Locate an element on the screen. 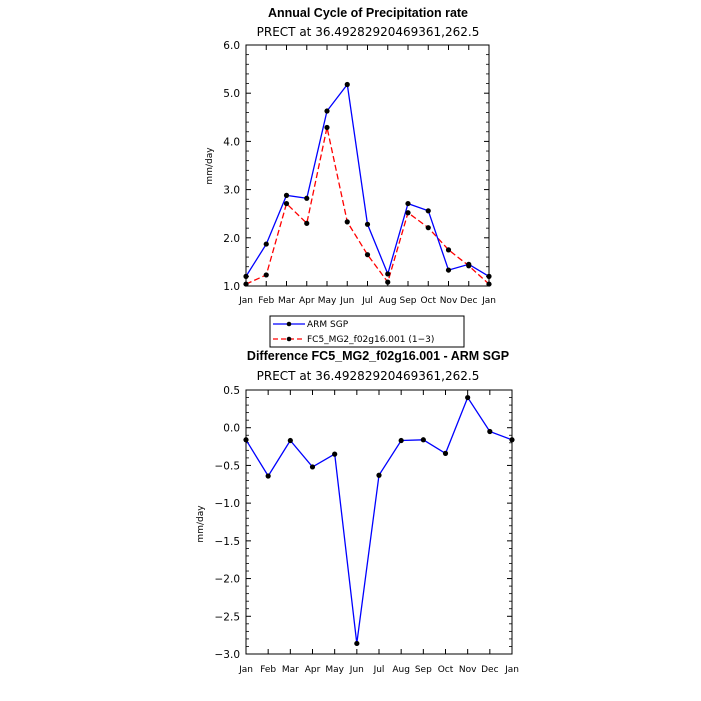  y-tick-label: 4.0 is located at coordinates (231, 142).